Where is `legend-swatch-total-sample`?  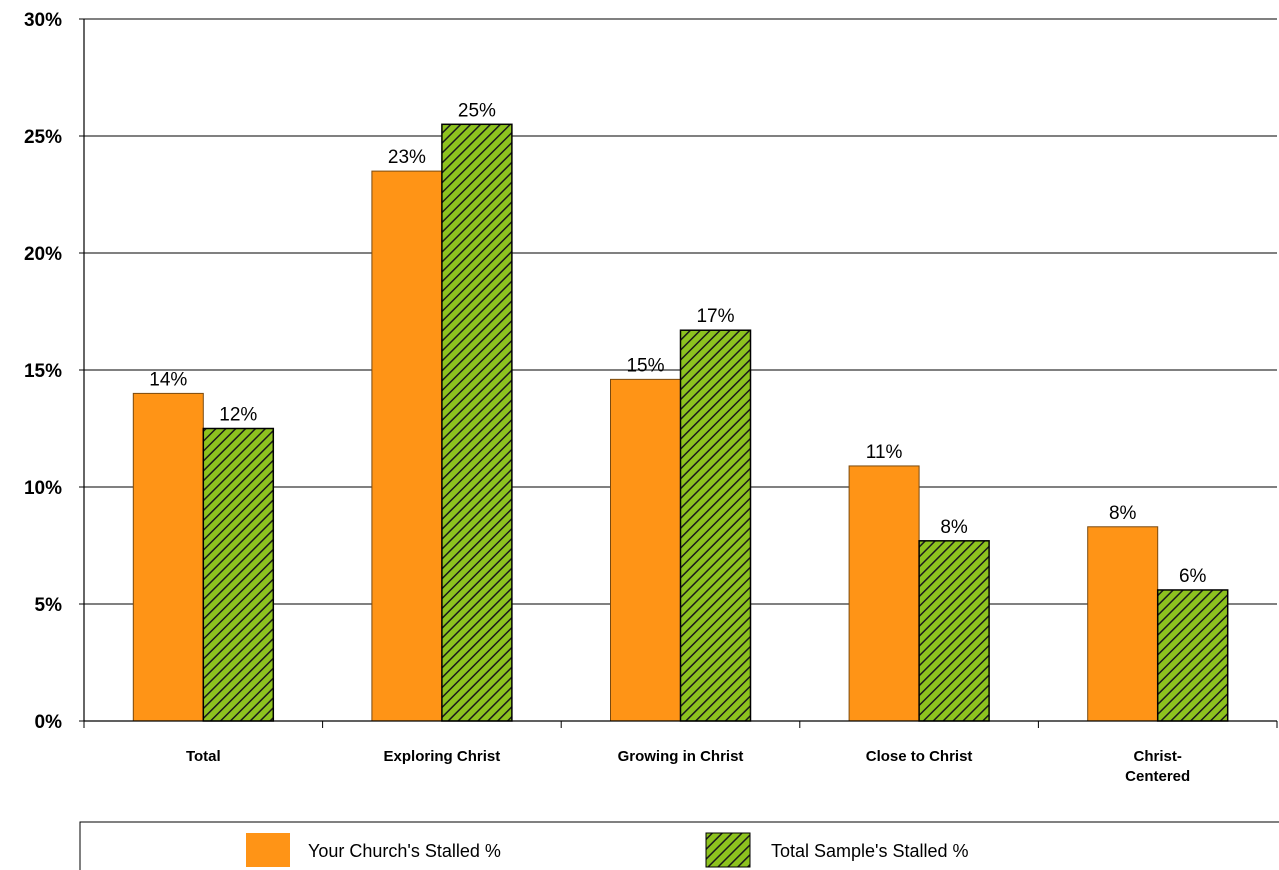
legend-swatch-total-sample is located at coordinates (728, 850).